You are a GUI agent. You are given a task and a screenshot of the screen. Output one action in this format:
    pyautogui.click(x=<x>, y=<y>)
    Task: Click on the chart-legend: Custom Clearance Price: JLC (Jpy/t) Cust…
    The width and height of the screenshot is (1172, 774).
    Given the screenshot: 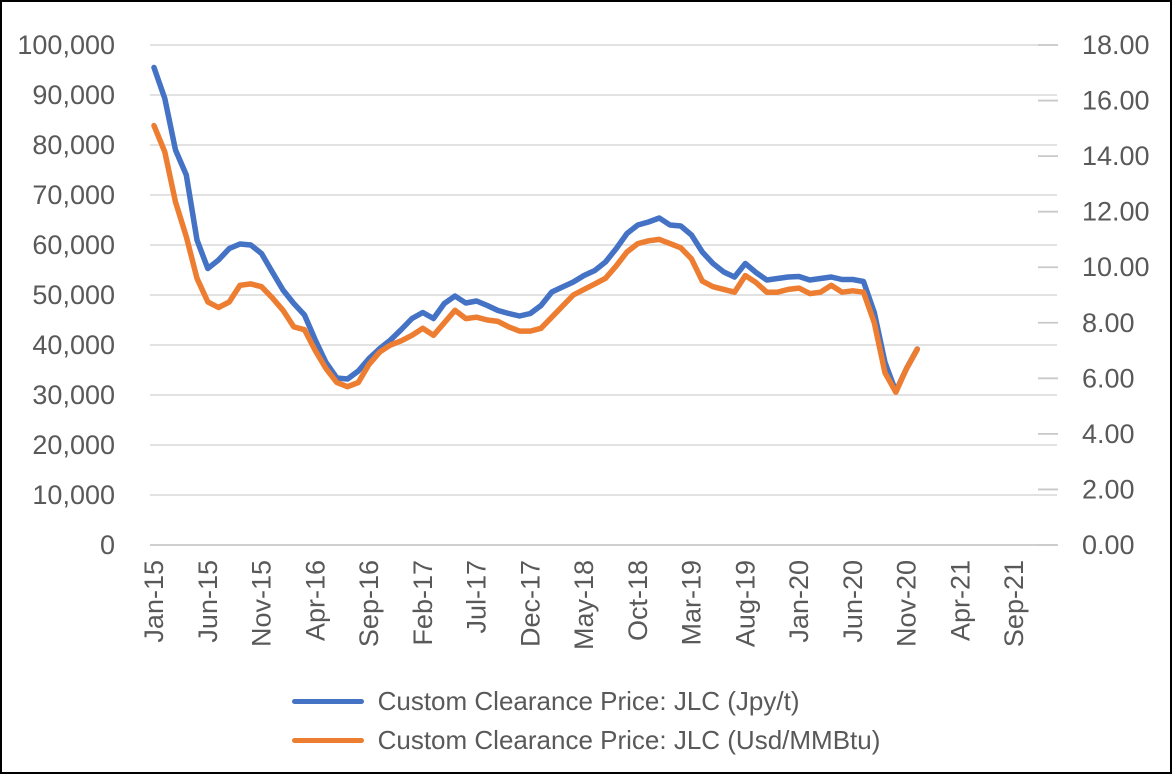 What is the action you would take?
    pyautogui.click(x=586, y=720)
    